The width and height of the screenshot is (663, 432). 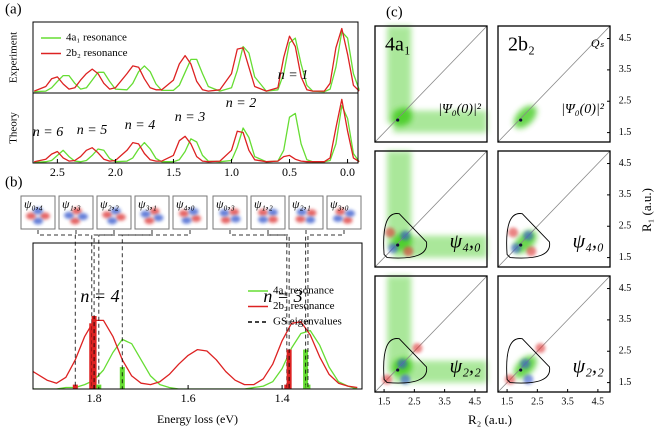 I want to click on eigen-label: ψ₁,₂, so click(x=263, y=204).